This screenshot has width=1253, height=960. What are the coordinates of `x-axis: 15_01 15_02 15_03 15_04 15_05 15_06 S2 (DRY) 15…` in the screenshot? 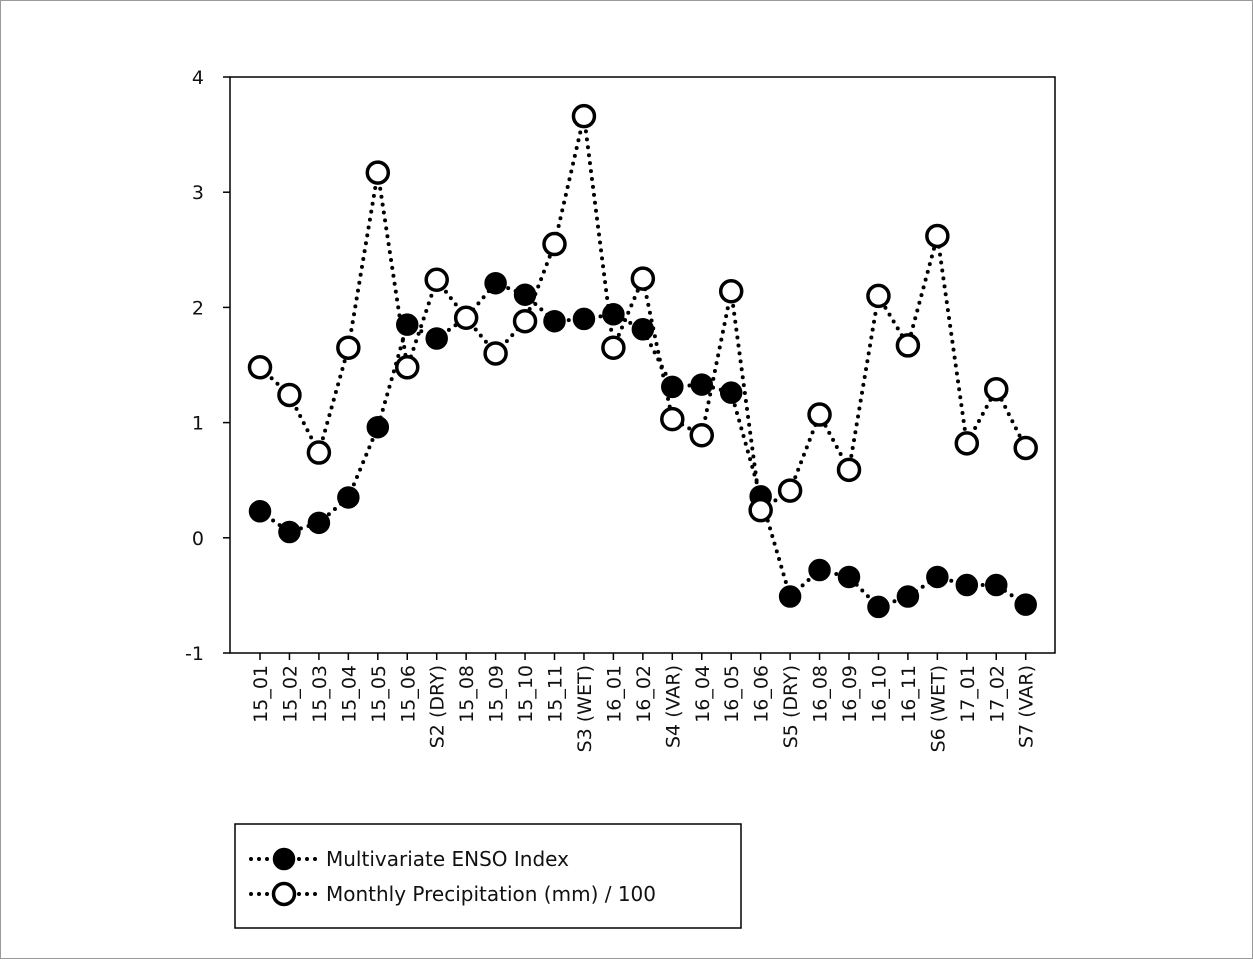 It's located at (644, 702).